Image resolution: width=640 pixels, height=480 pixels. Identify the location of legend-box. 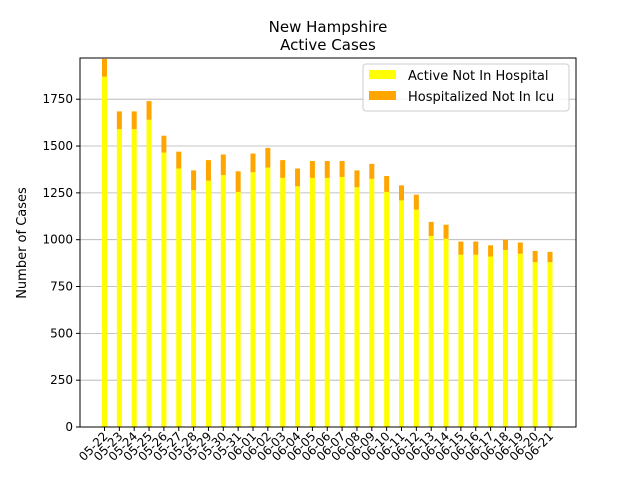
(466, 87).